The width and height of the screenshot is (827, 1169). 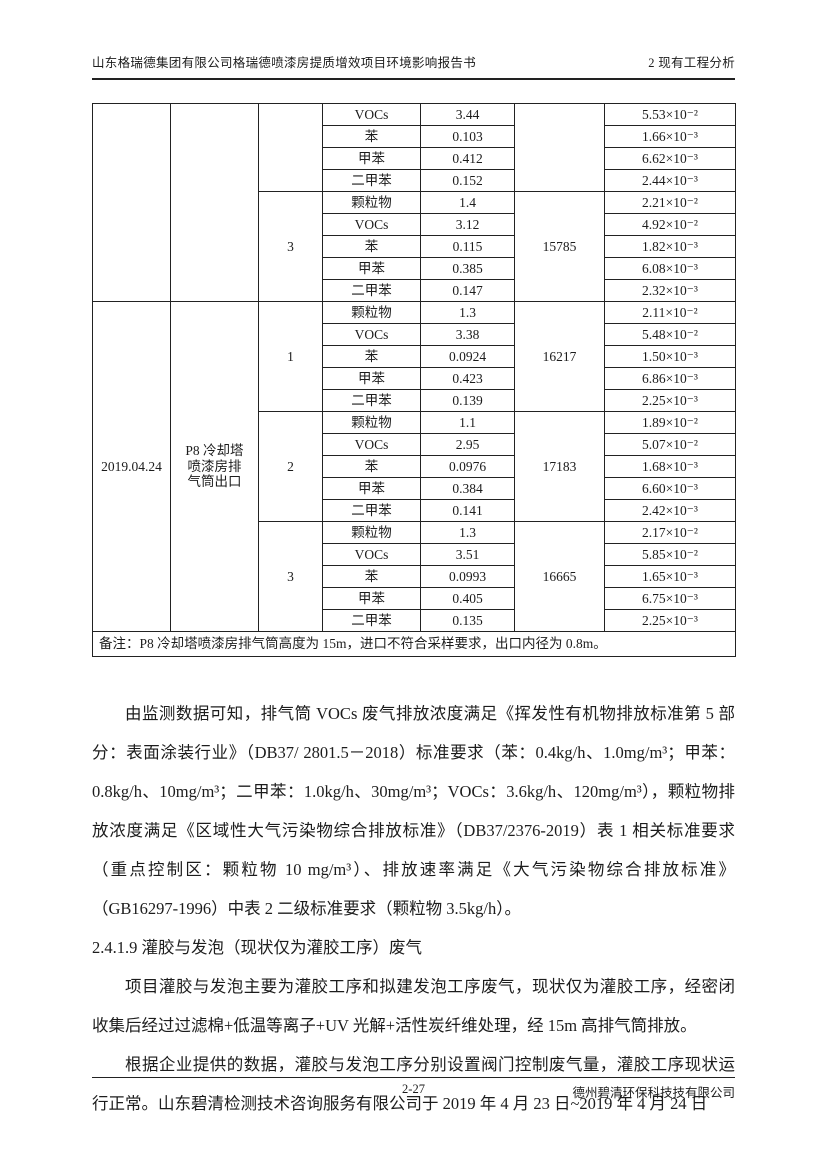 What do you see at coordinates (467, 224) in the screenshot?
I see `concentration-cell: 3.12` at bounding box center [467, 224].